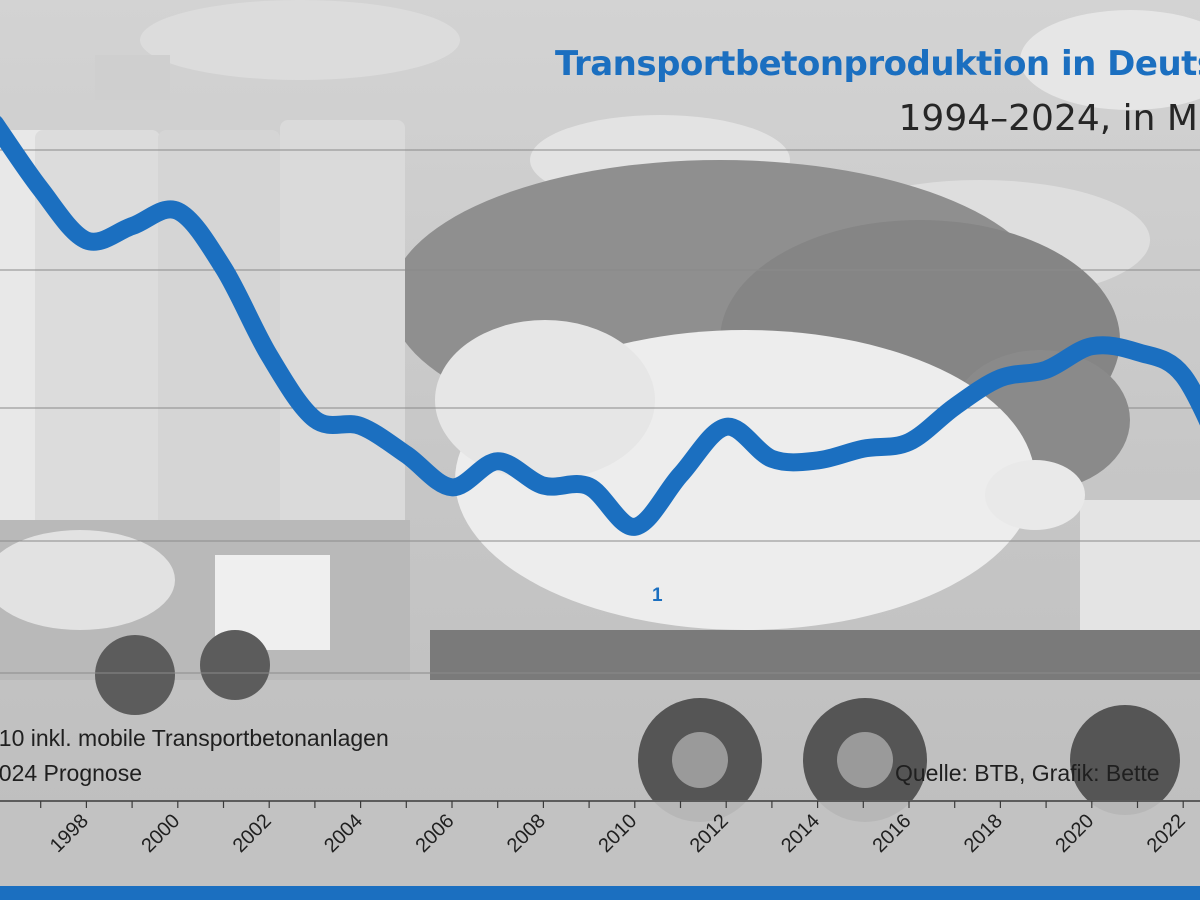 The image size is (1200, 900). I want to click on bottom-accent-bar, so click(600, 893).